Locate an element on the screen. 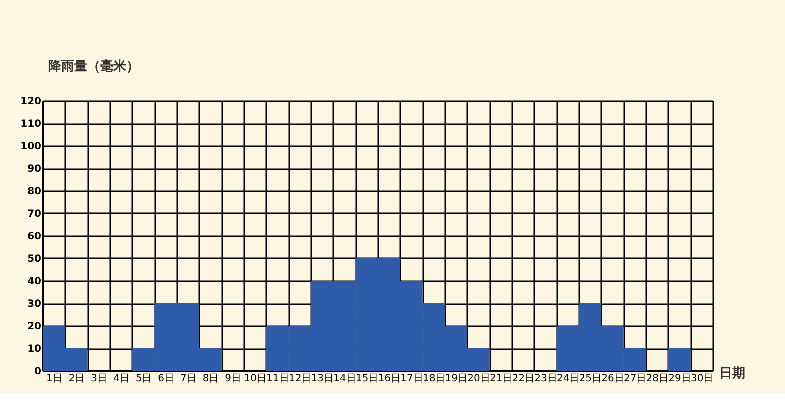  x-tick-label: 29日 is located at coordinates (680, 379).